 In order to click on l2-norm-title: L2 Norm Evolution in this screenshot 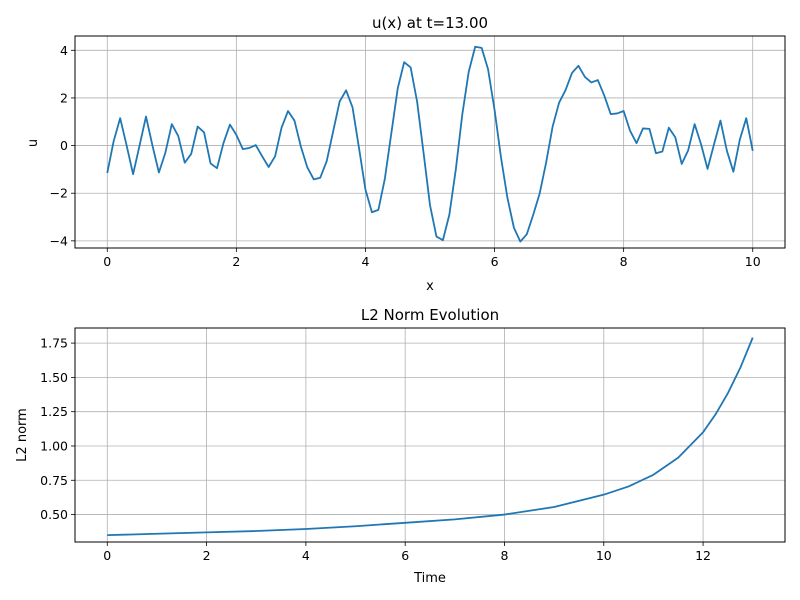, I will do `click(430, 315)`.